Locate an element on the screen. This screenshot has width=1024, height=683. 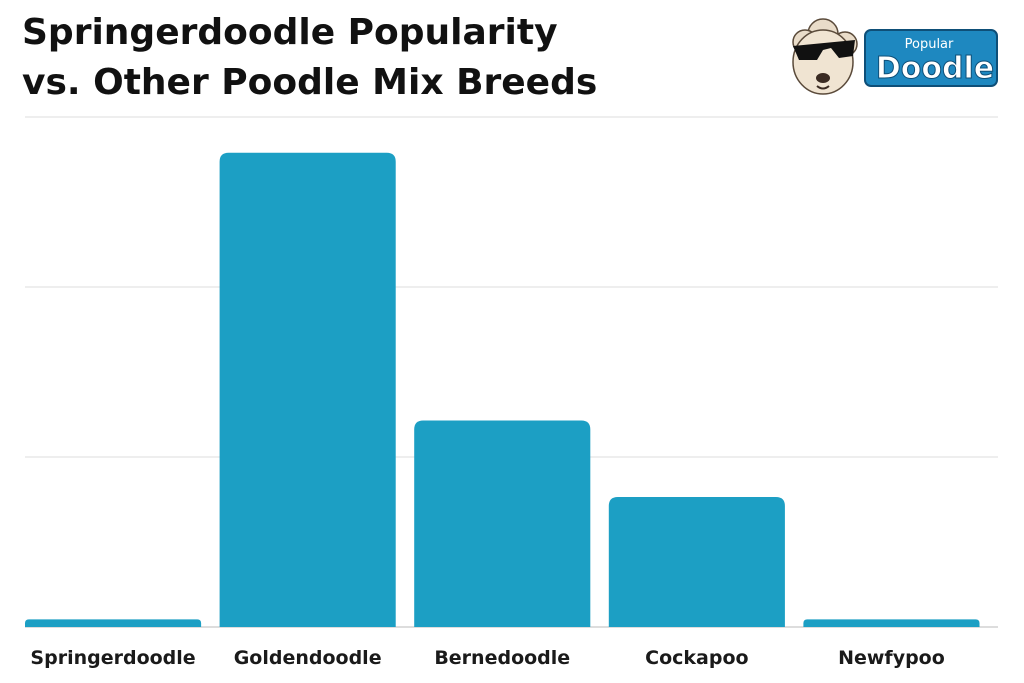
popular-doodle-logo: Popular Doodle is located at coordinates (895, 56).